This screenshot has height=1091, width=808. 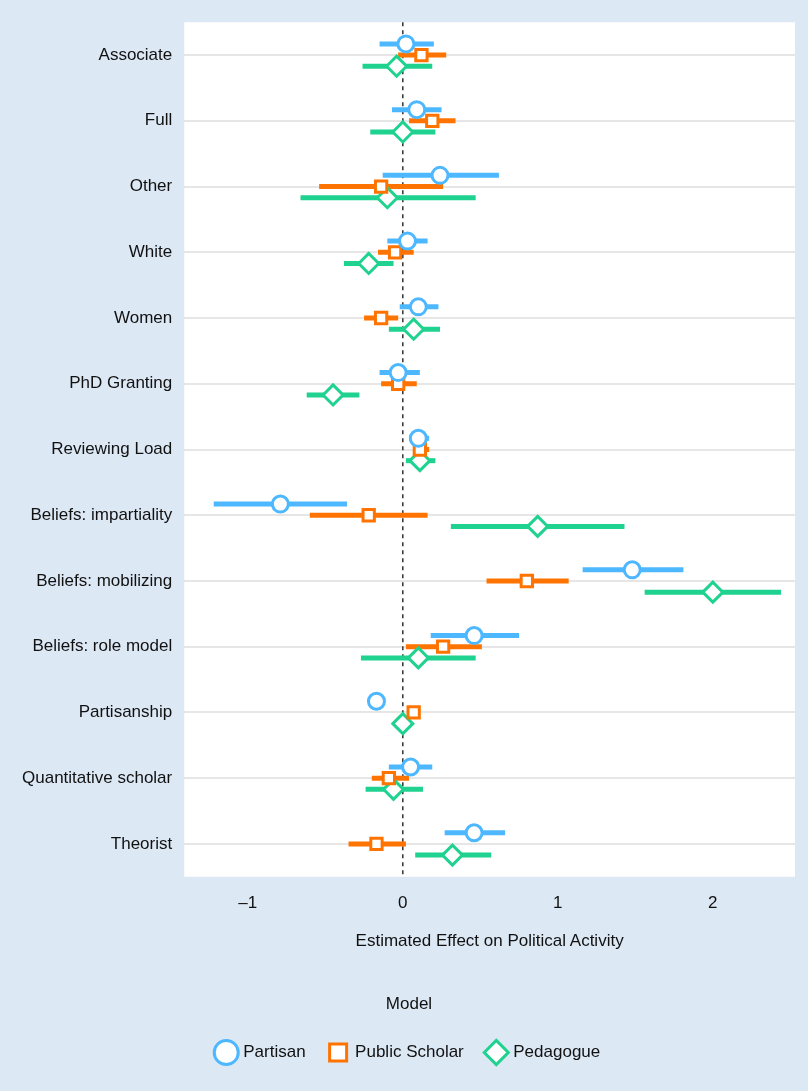 I want to click on y-tick-label: Full, so click(x=158, y=120).